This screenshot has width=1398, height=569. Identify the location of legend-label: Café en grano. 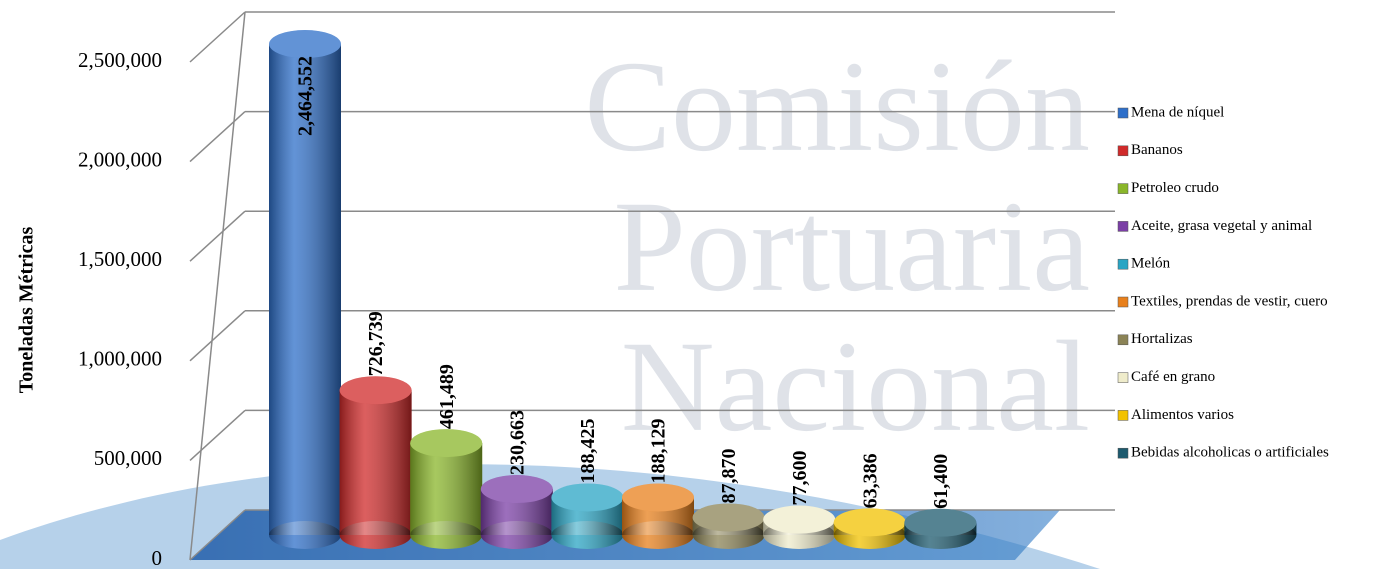
(1173, 377).